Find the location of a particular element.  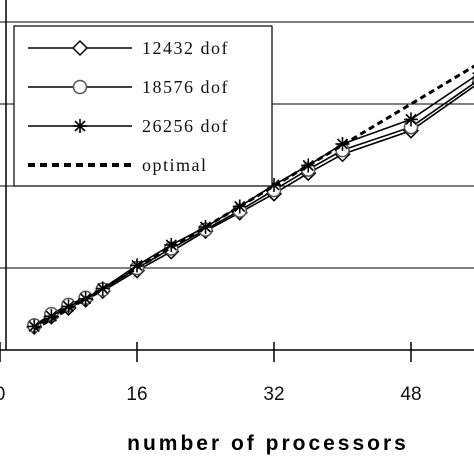

x-tick-label: 16 is located at coordinates (136, 394).